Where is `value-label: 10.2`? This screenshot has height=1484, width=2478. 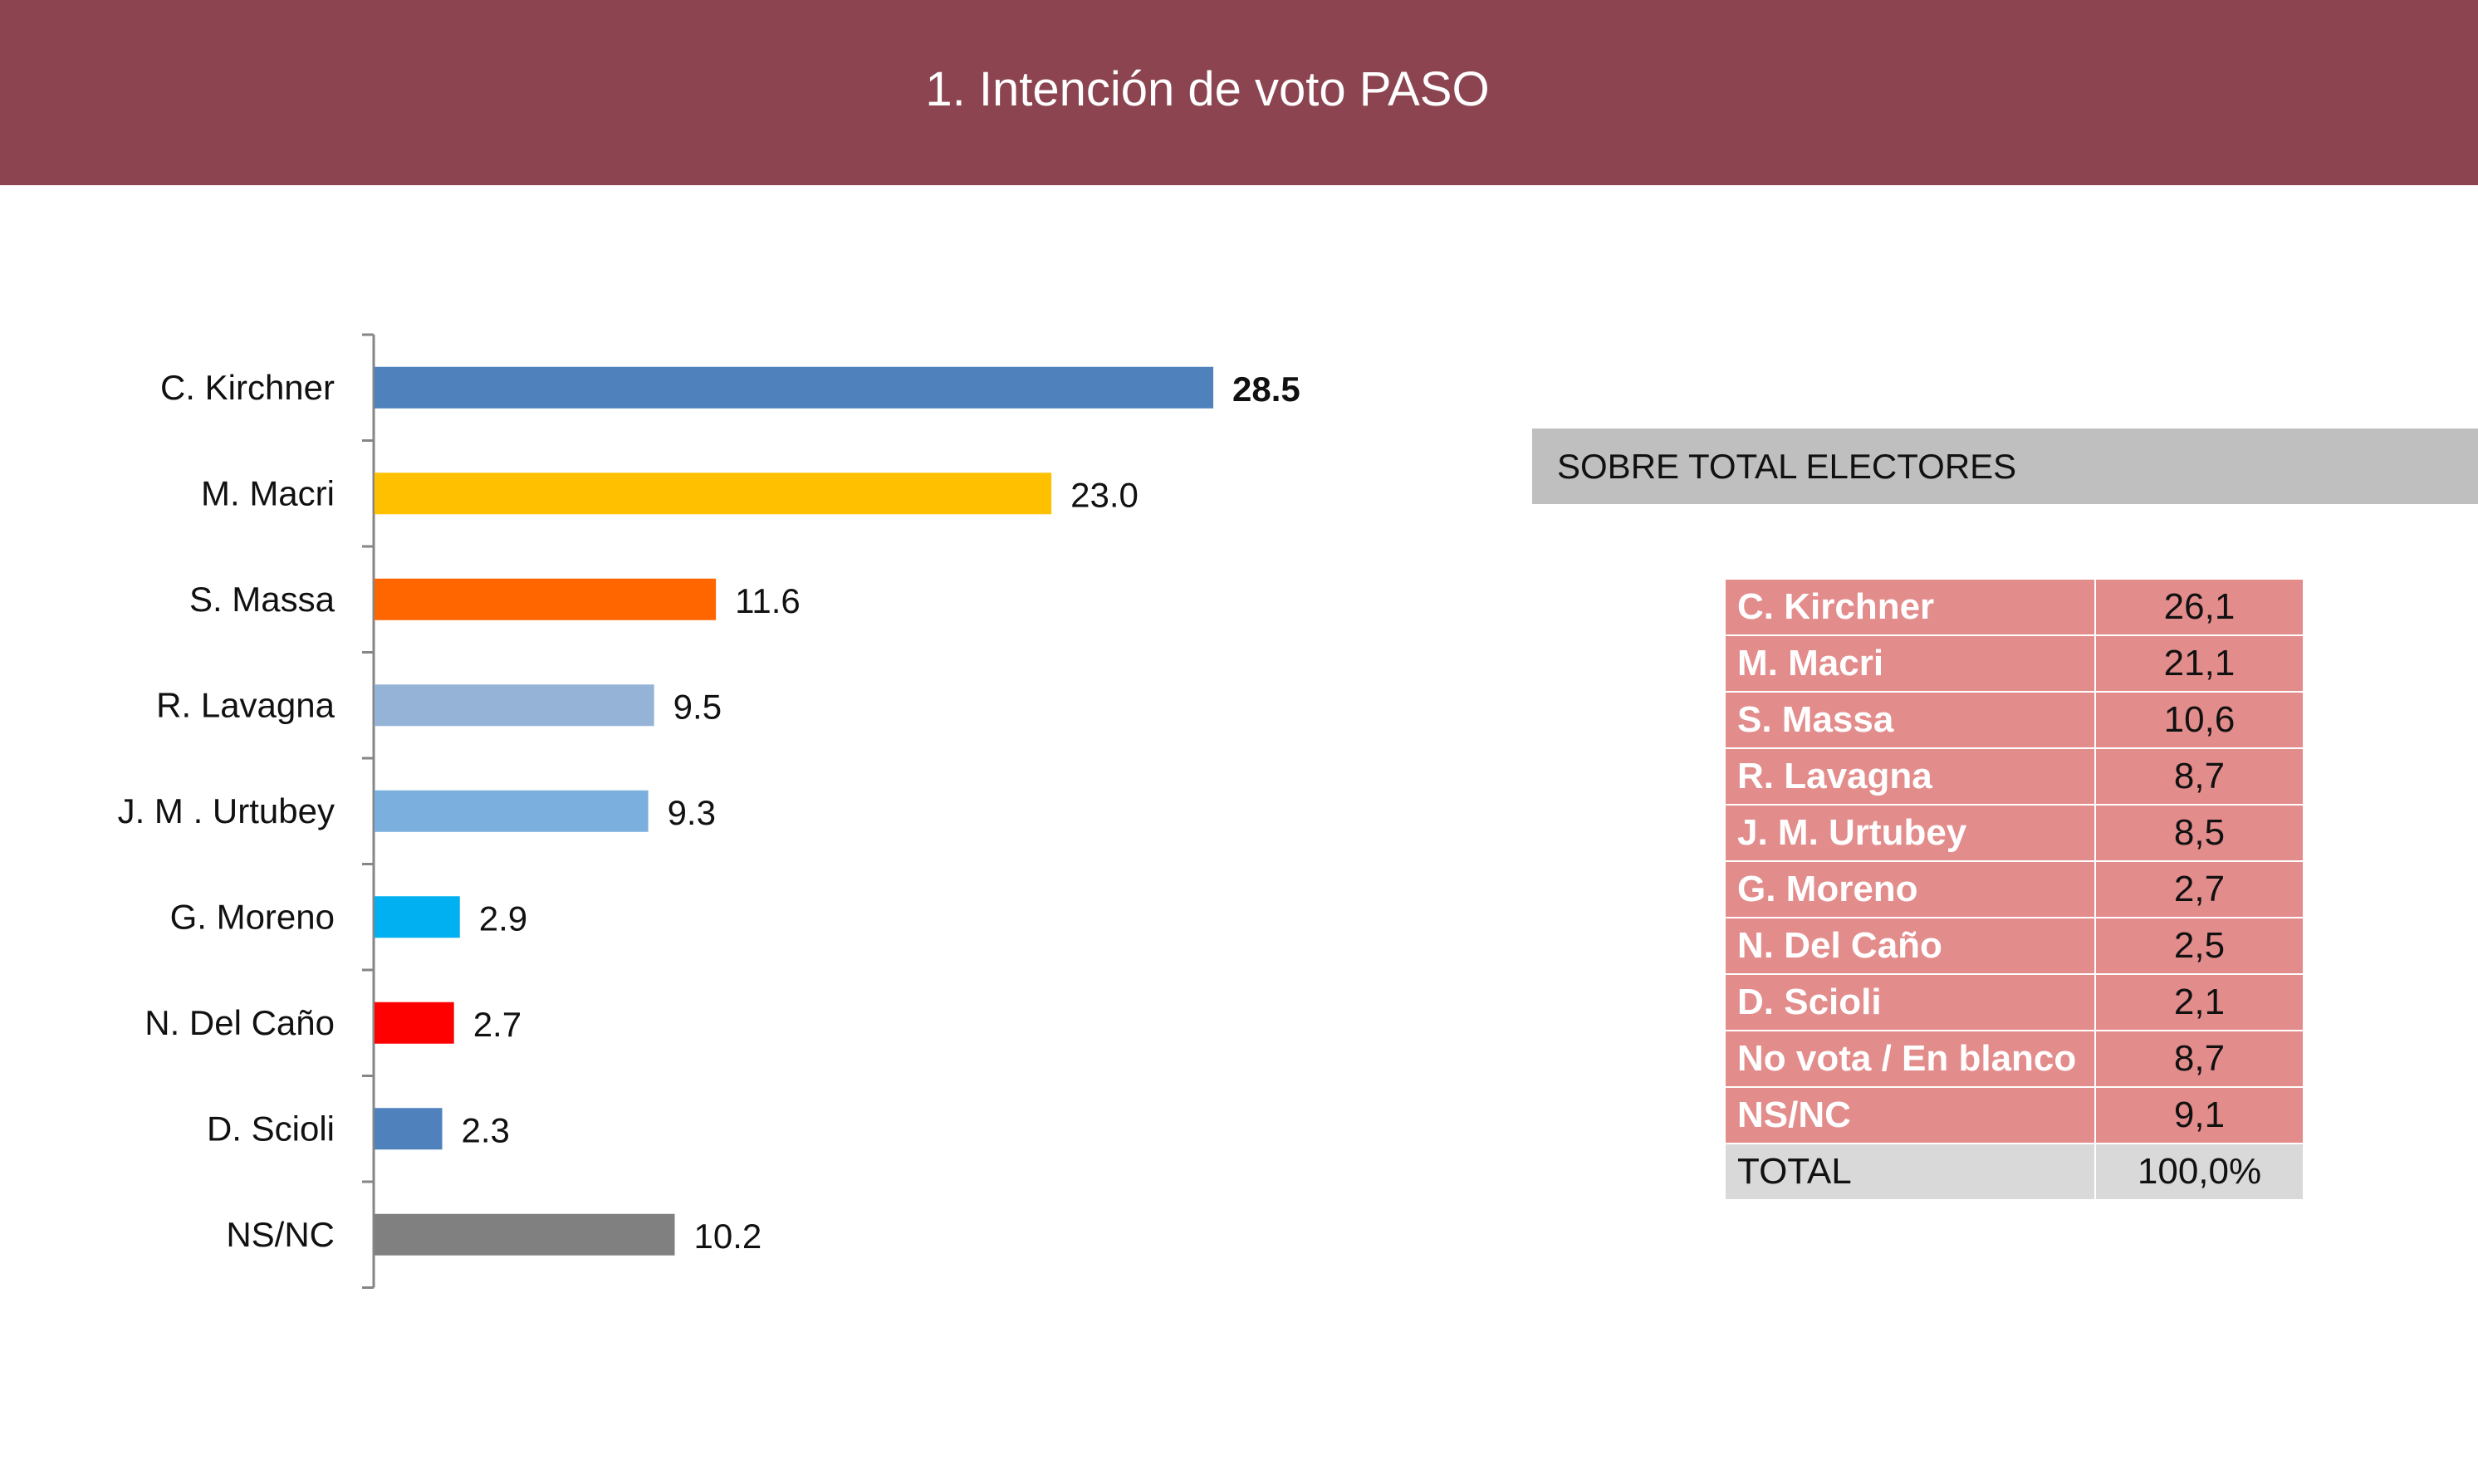 value-label: 10.2 is located at coordinates (727, 1236).